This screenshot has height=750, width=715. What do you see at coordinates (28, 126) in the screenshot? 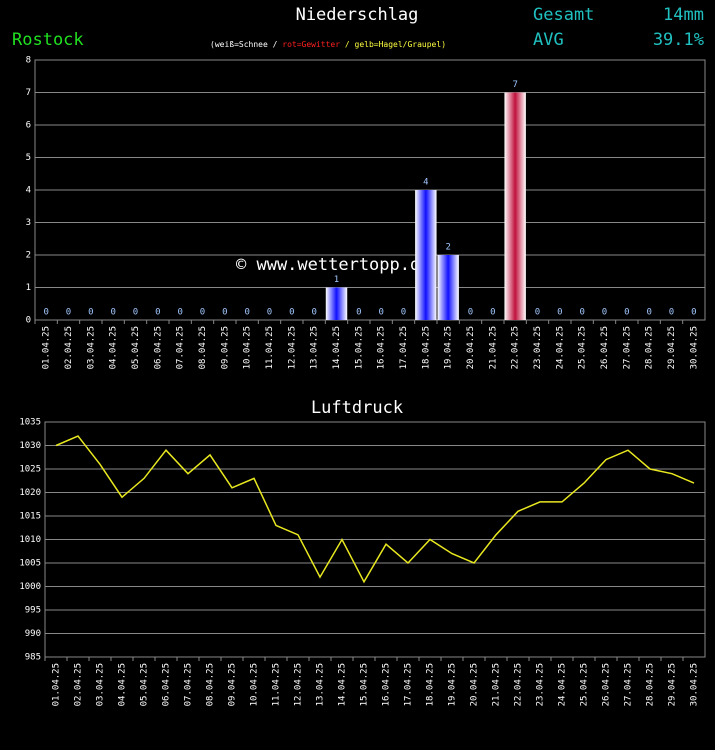
I see `y-tick-label: 6` at bounding box center [28, 126].